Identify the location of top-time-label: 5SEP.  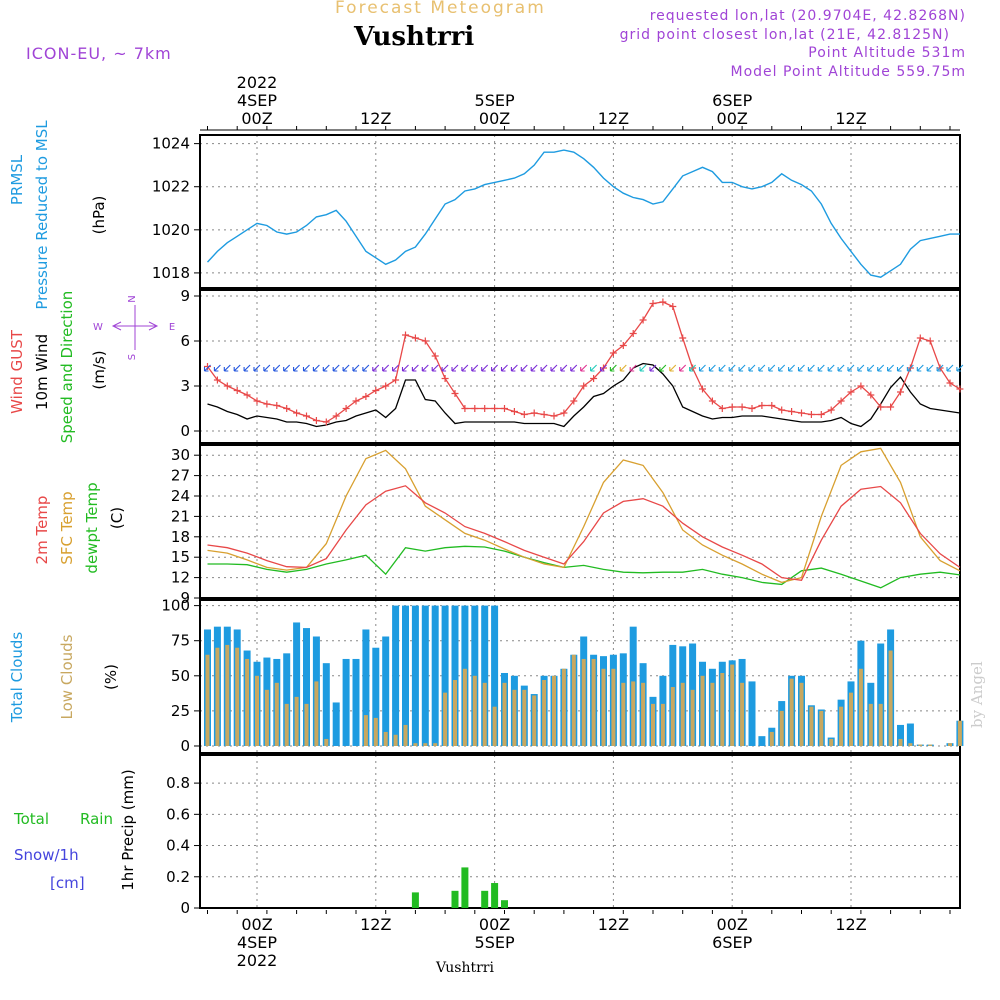
(495, 100).